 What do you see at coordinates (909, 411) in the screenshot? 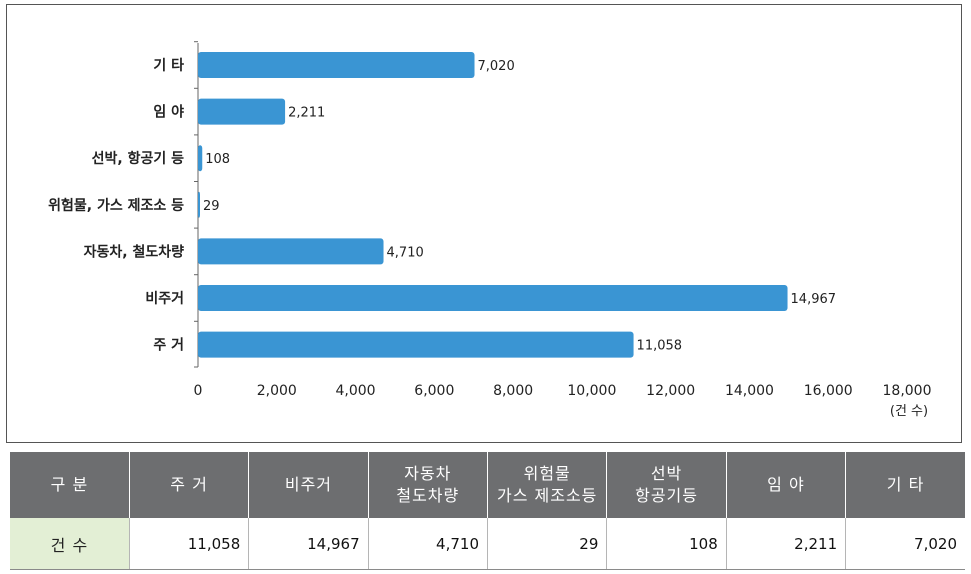
I see `axis-unit-label: (건 수)` at bounding box center [909, 411].